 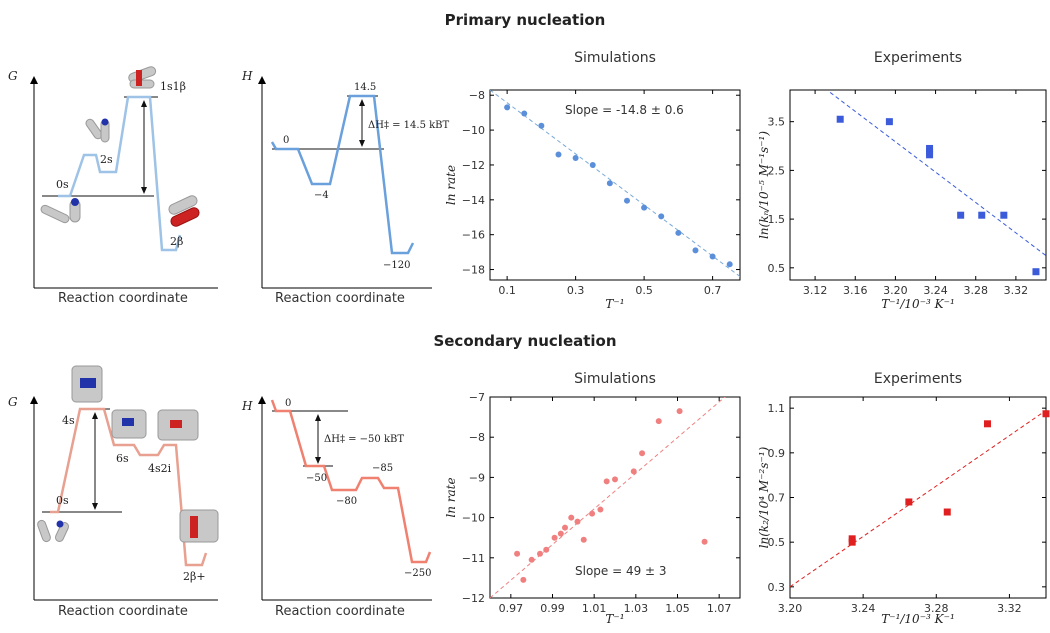 I want to click on y-tick-label: −16, so click(x=473, y=235).